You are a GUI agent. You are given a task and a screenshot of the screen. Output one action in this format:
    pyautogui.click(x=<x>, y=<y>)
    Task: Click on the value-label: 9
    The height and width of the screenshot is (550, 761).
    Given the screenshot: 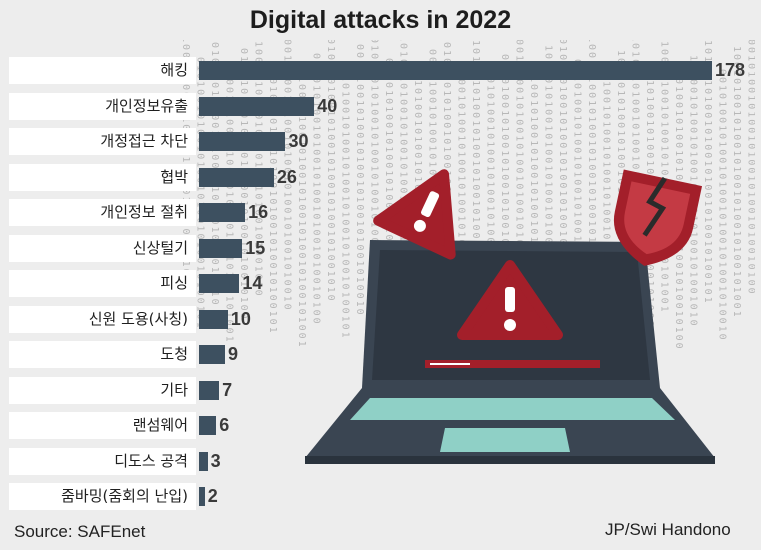 What is the action you would take?
    pyautogui.click(x=232, y=354)
    